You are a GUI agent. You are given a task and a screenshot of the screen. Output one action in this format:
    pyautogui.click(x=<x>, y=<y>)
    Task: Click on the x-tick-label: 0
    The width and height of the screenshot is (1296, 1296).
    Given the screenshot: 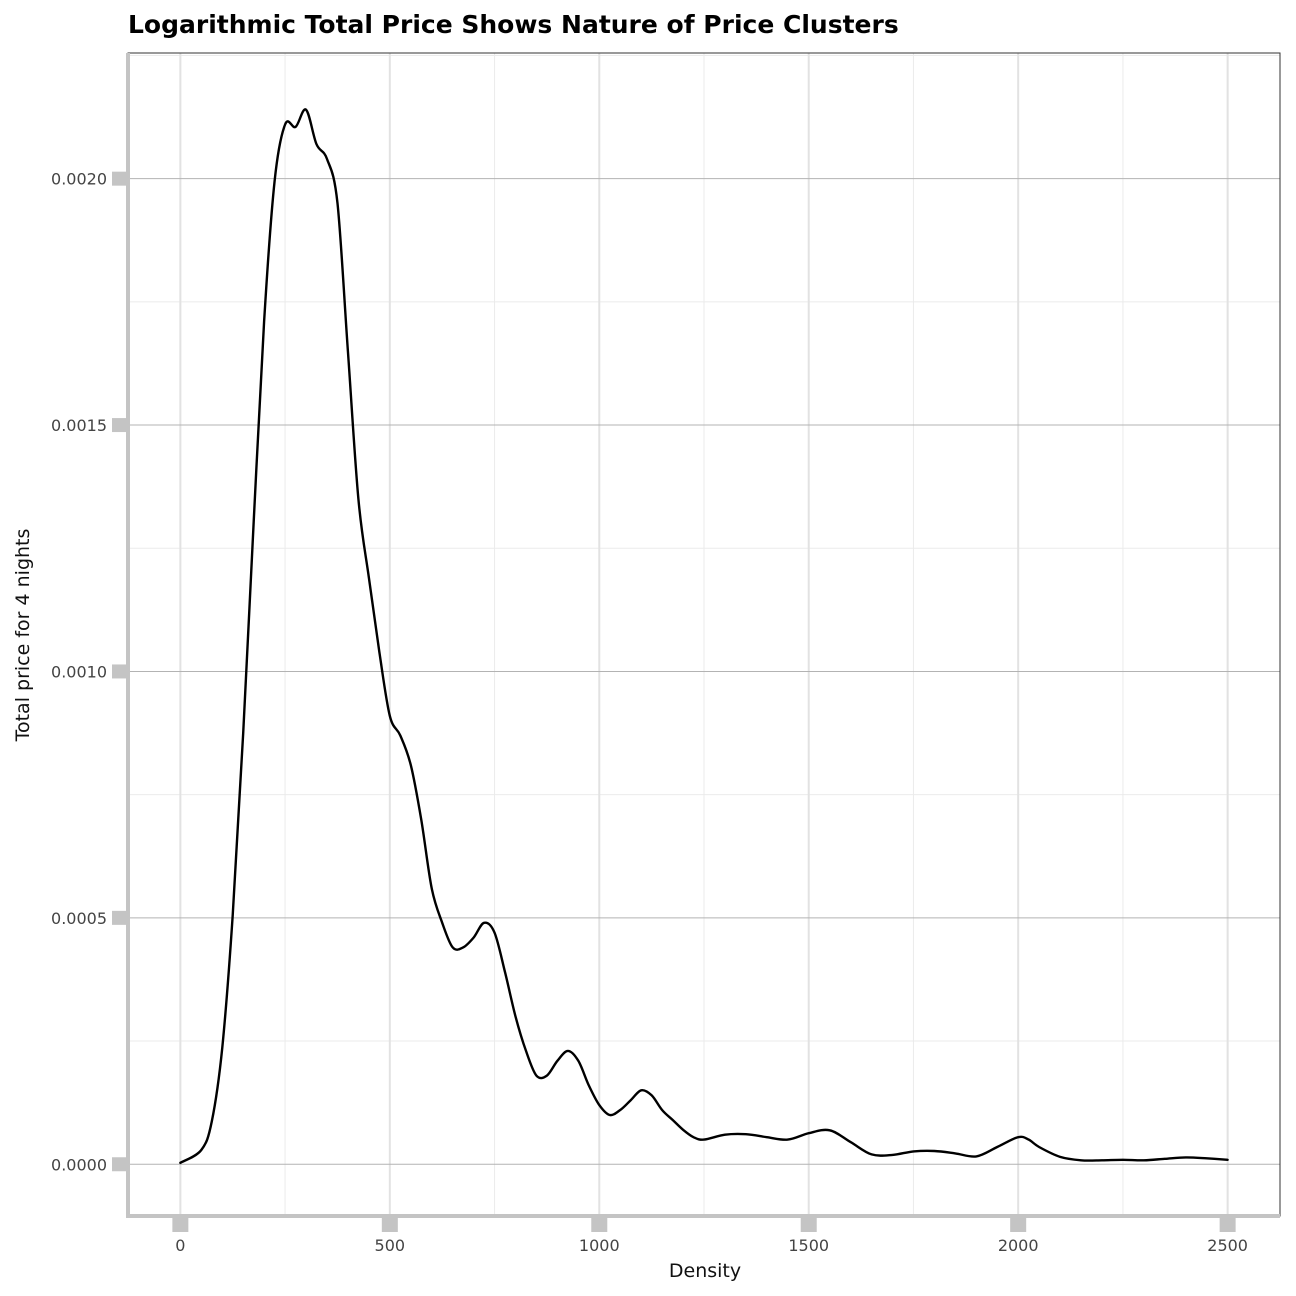 What is the action you would take?
    pyautogui.click(x=180, y=1245)
    